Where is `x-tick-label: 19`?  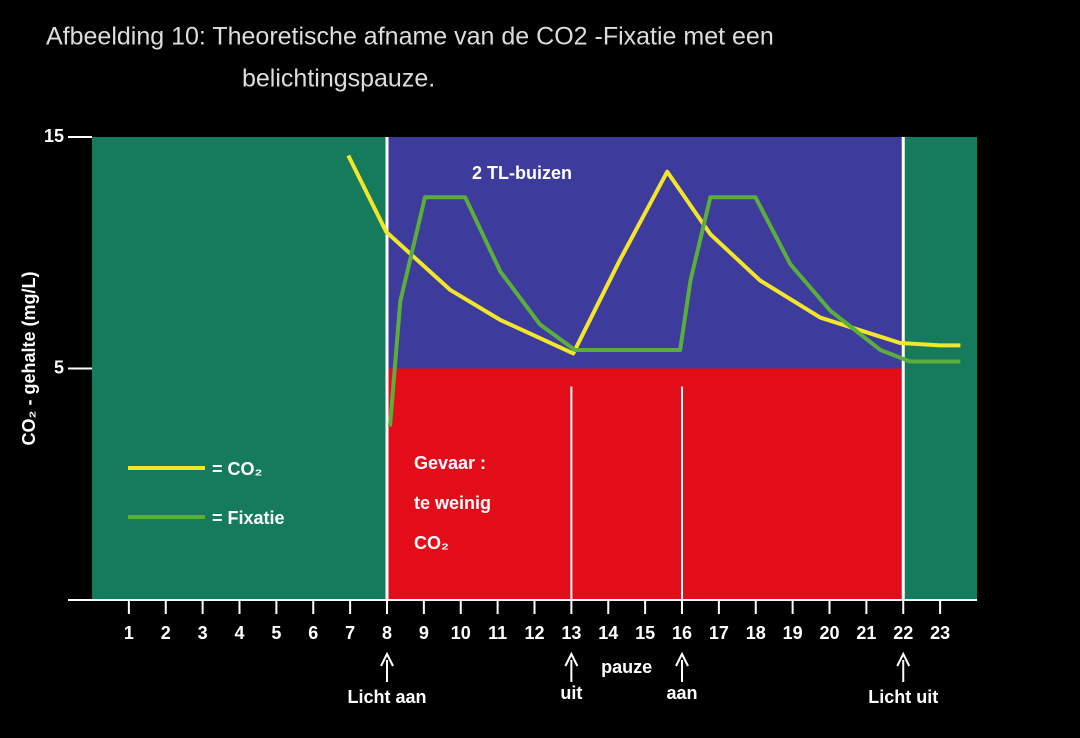
x-tick-label: 19 is located at coordinates (793, 633).